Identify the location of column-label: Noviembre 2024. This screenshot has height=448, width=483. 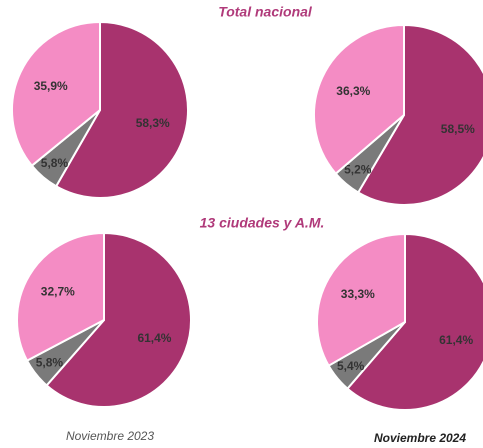
(420, 438).